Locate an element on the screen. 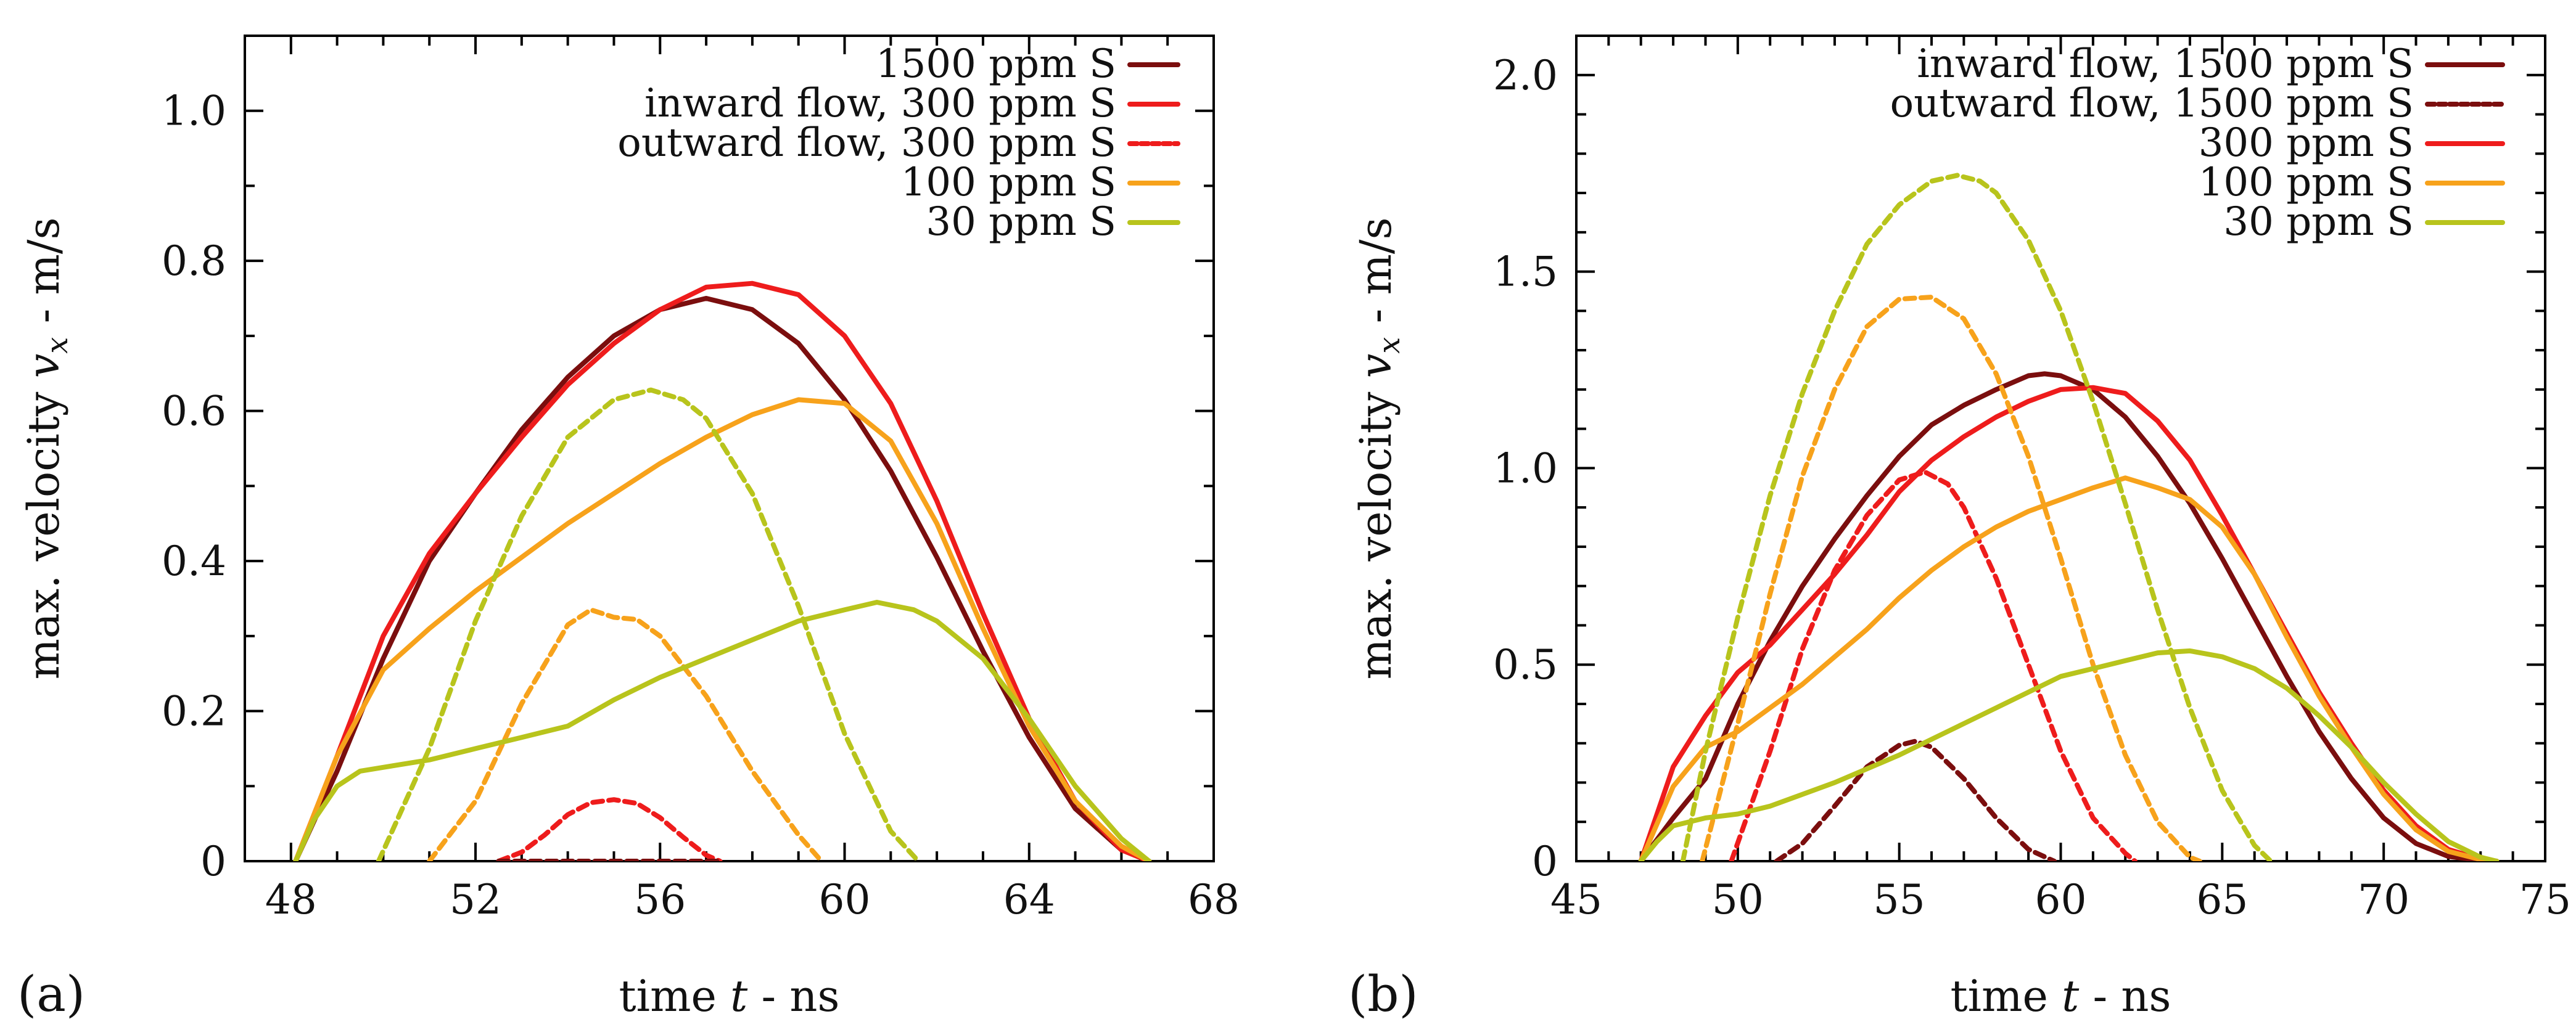 Image resolution: width=2576 pixels, height=1035 pixels. x-tick-label: 50 is located at coordinates (1738, 899).